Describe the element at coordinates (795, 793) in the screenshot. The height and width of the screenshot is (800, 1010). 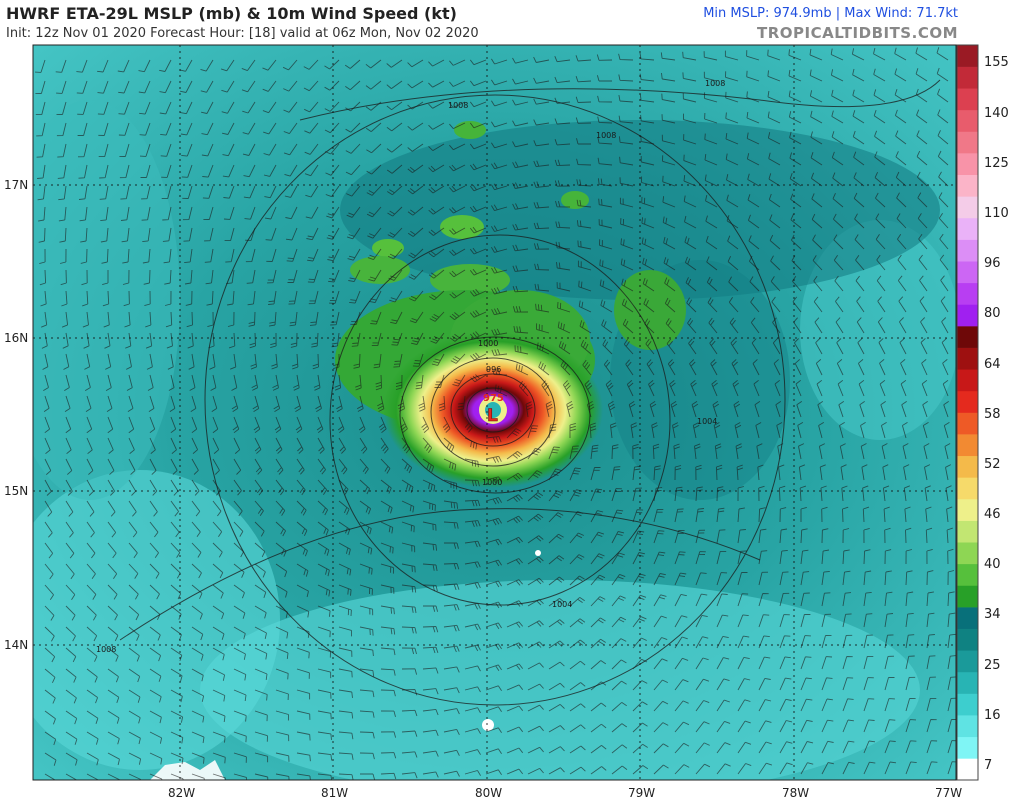
I see `lon-label: 78W` at that location.